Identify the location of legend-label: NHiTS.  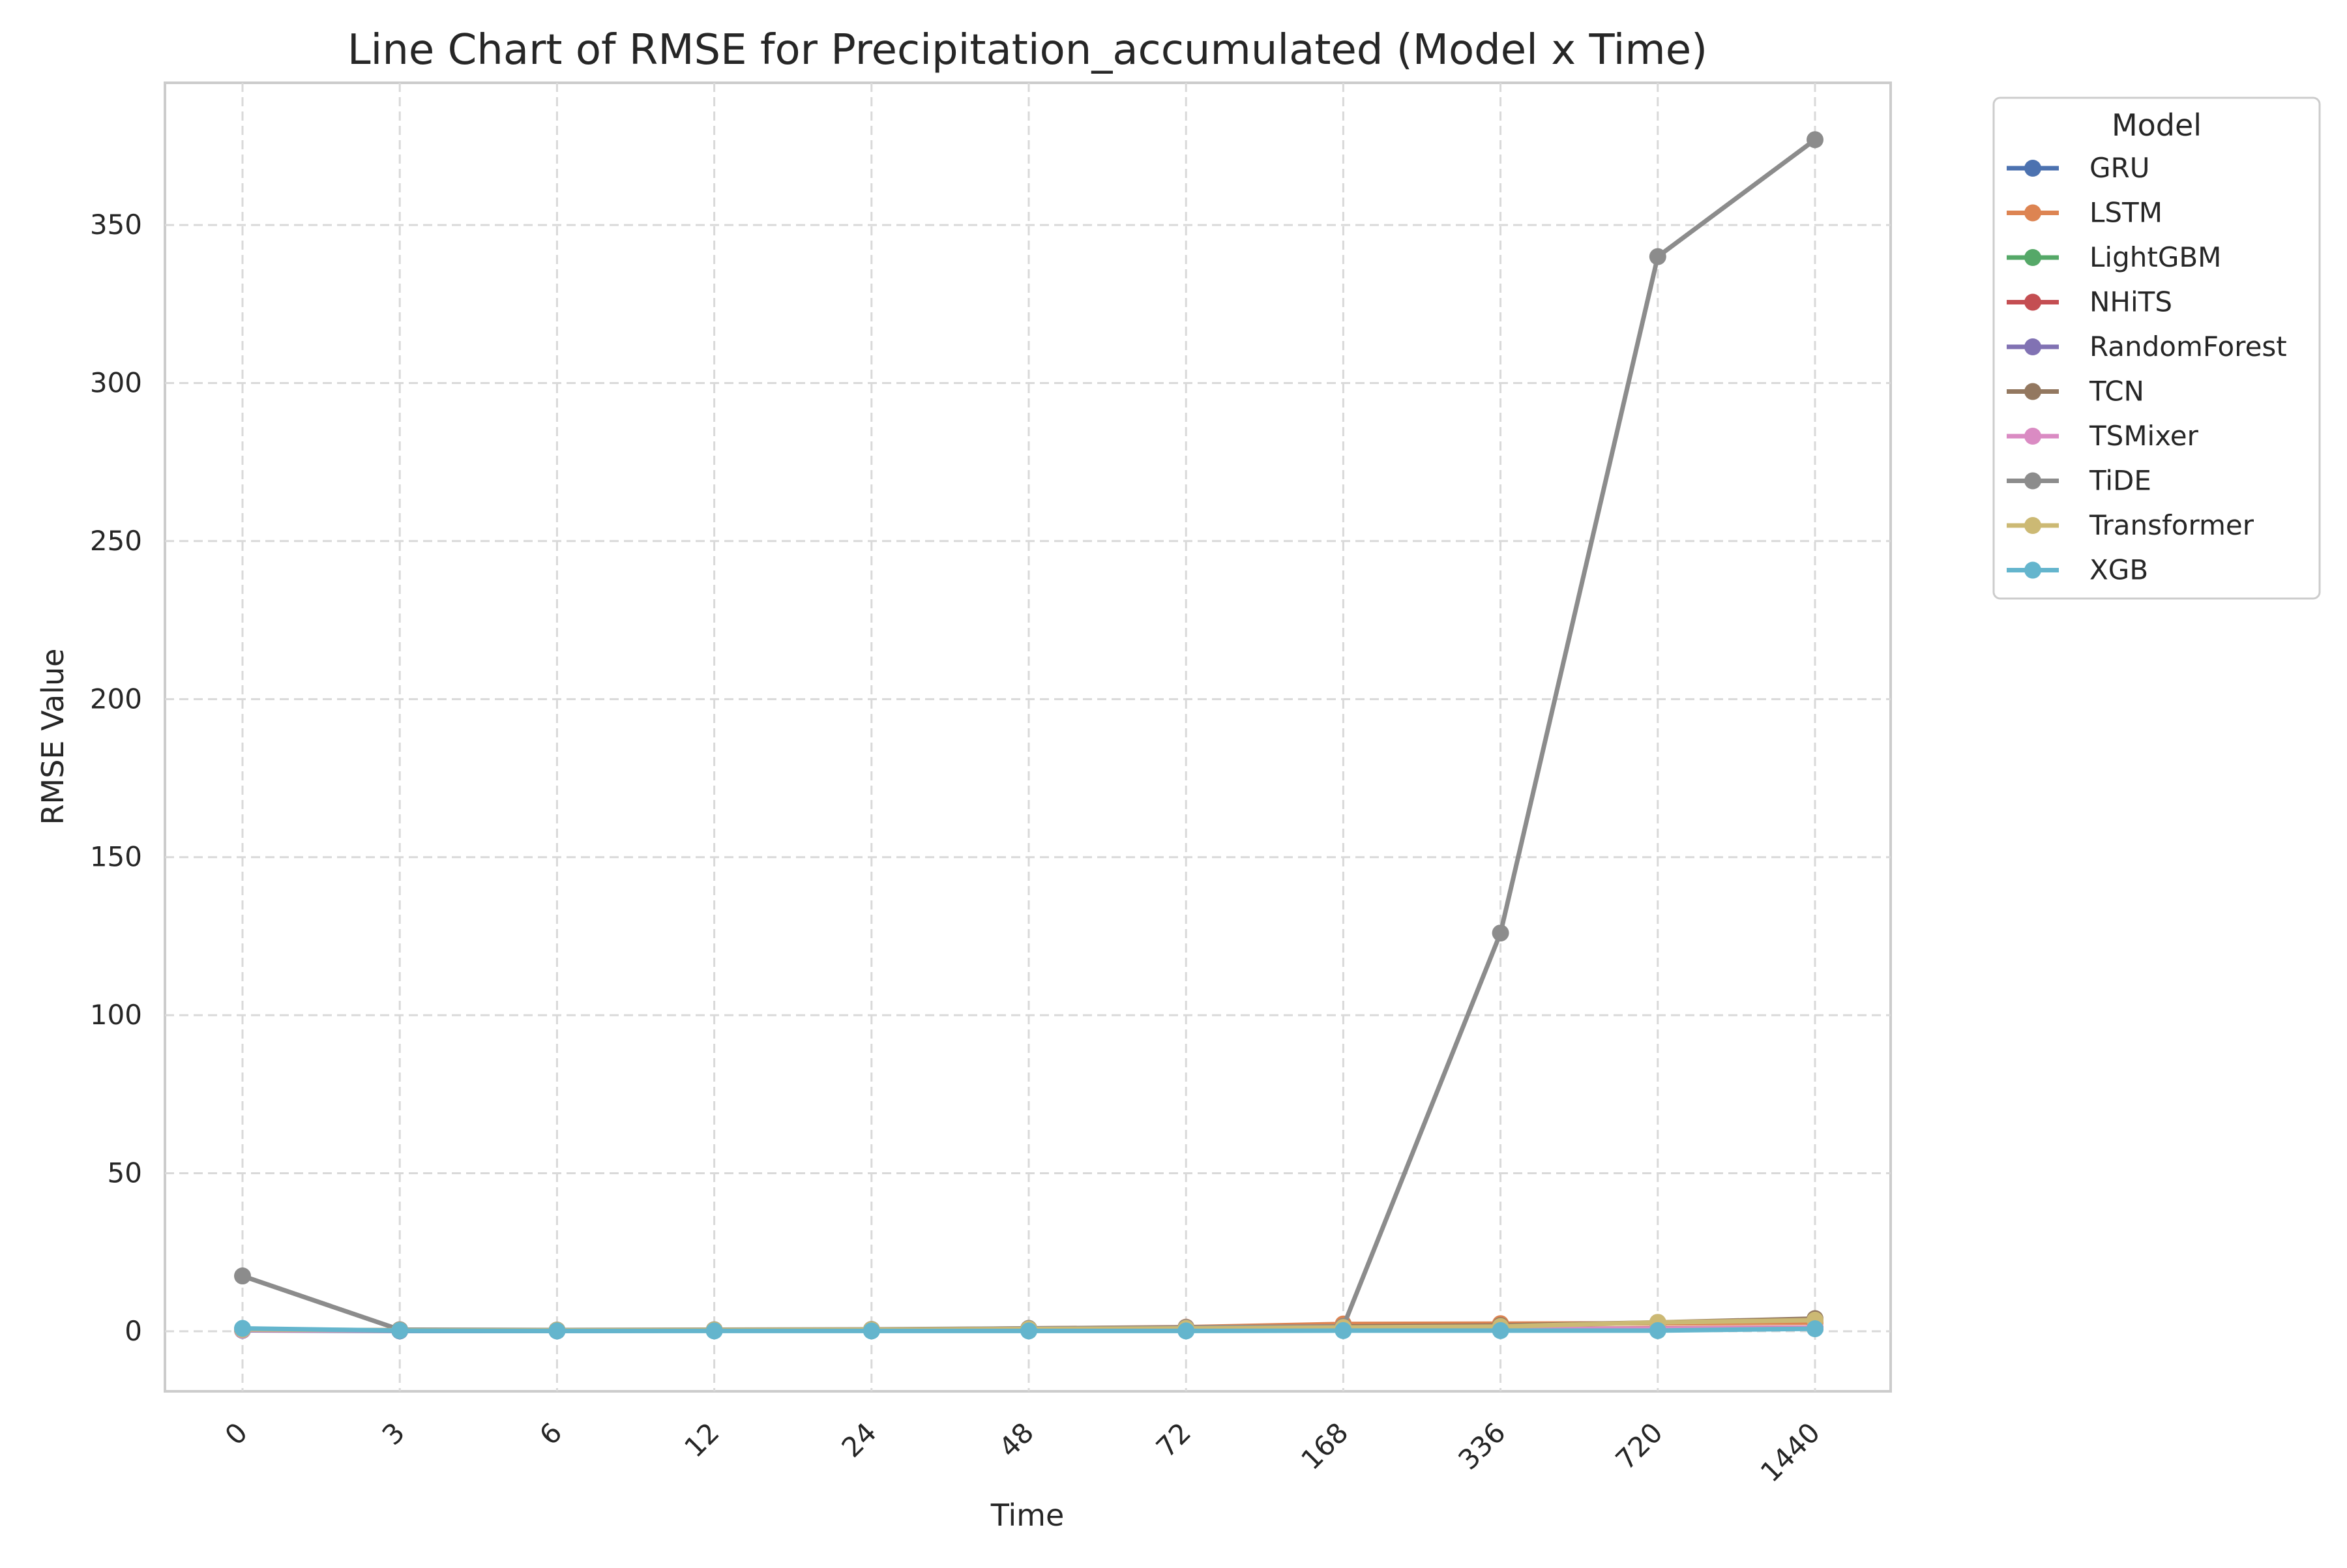
(2130, 302).